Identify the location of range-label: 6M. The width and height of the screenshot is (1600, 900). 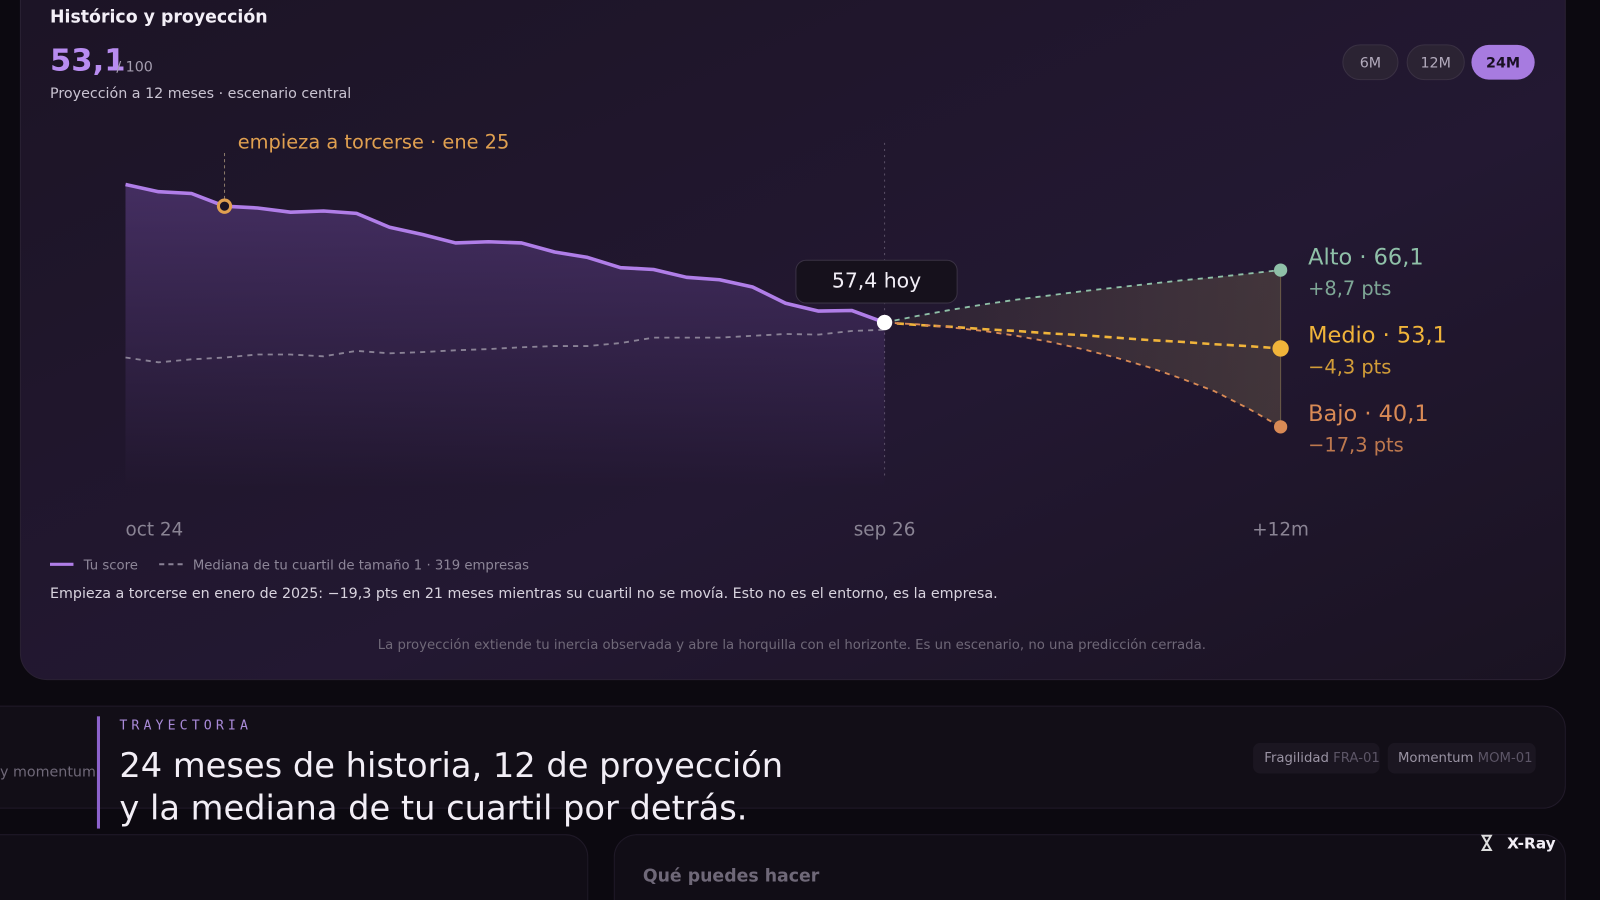
(1370, 63).